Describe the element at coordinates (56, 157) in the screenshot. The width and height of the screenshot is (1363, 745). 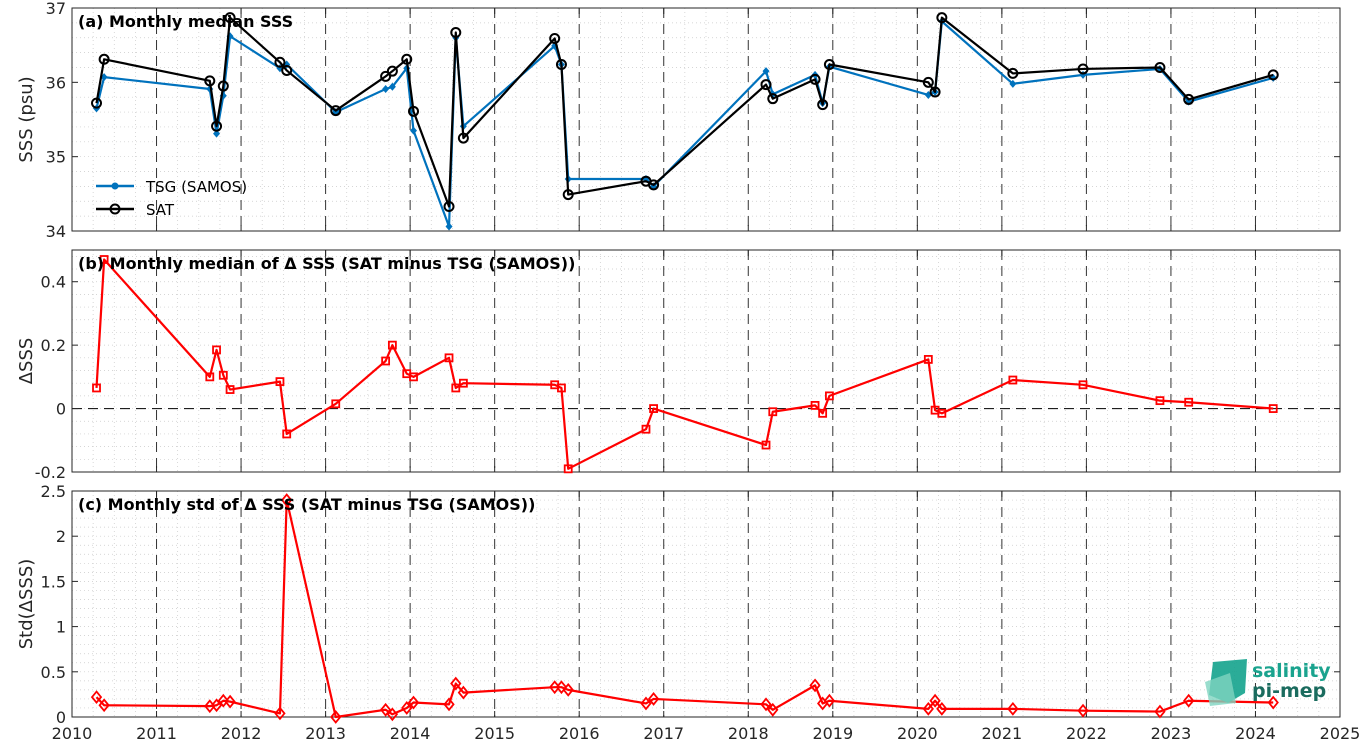
I see `y-tick-label: 35` at that location.